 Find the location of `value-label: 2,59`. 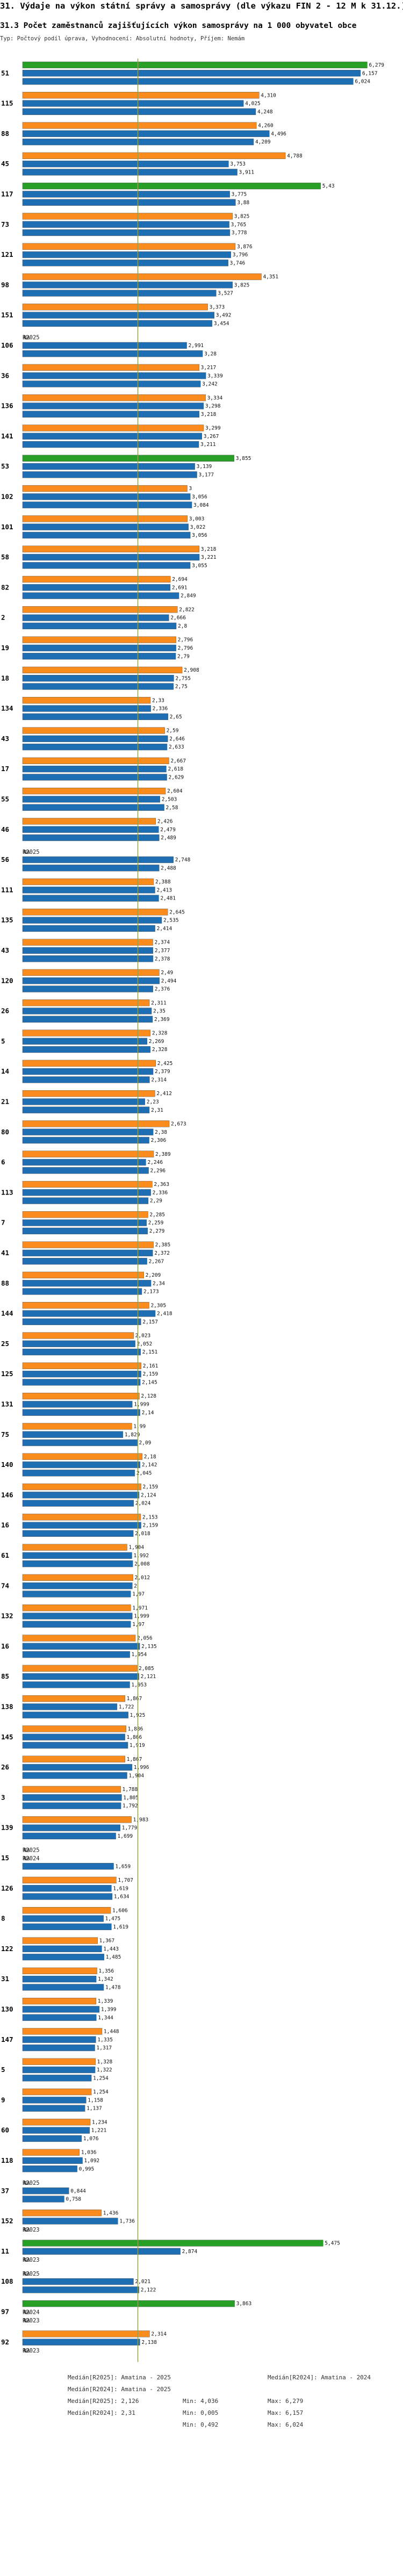

value-label: 2,59 is located at coordinates (173, 731).